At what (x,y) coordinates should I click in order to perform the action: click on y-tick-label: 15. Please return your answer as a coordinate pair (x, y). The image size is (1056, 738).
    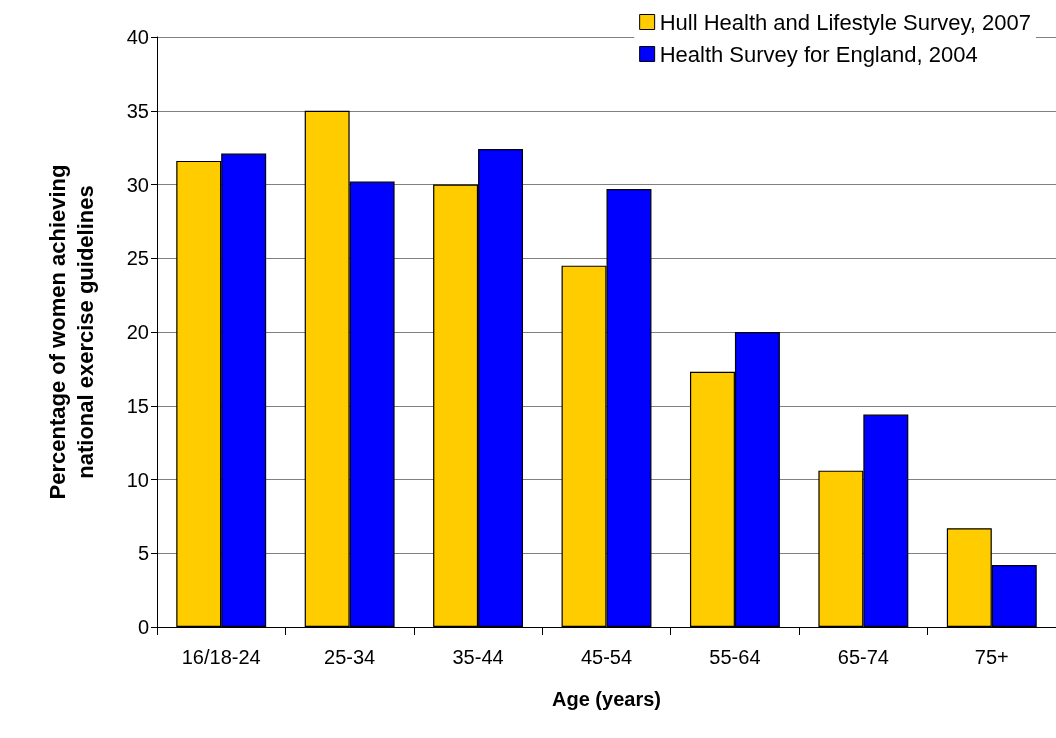
    Looking at the image, I should click on (137, 405).